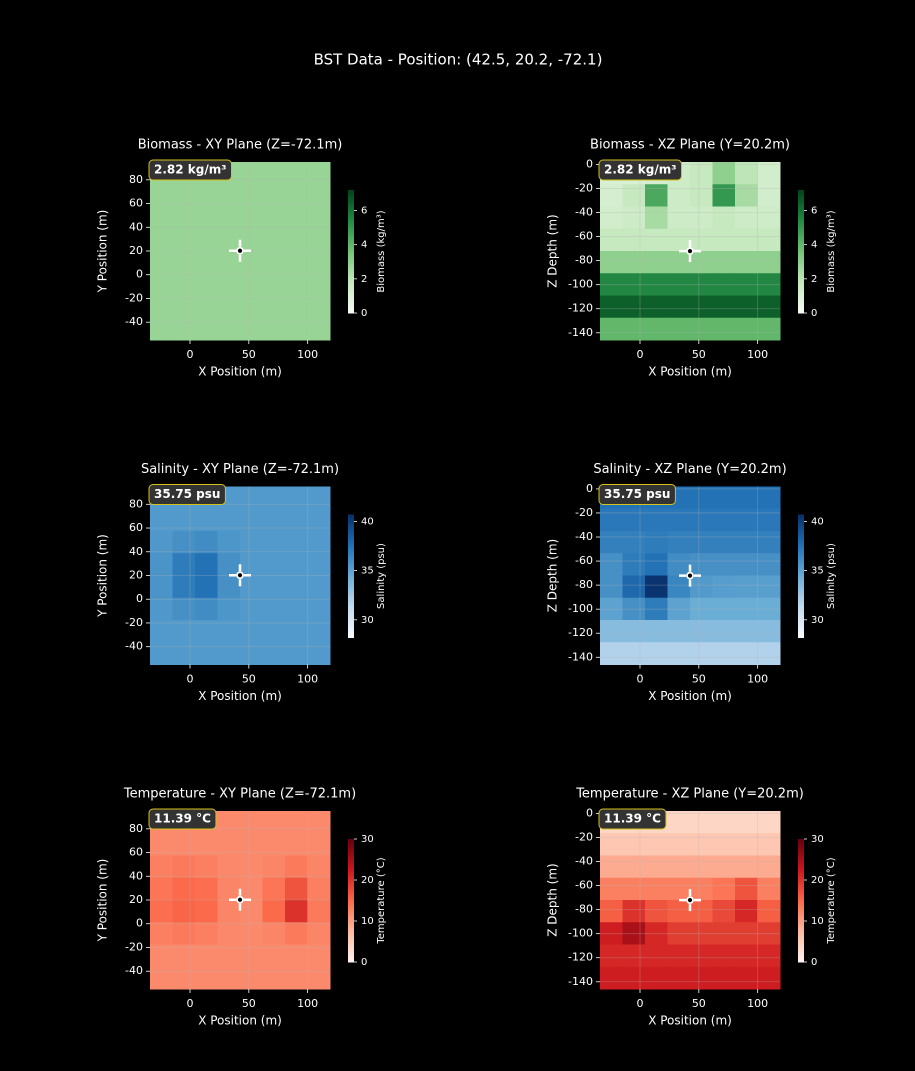 This screenshot has height=1071, width=915. What do you see at coordinates (136, 875) in the screenshot?
I see `y-tick-label: 40` at bounding box center [136, 875].